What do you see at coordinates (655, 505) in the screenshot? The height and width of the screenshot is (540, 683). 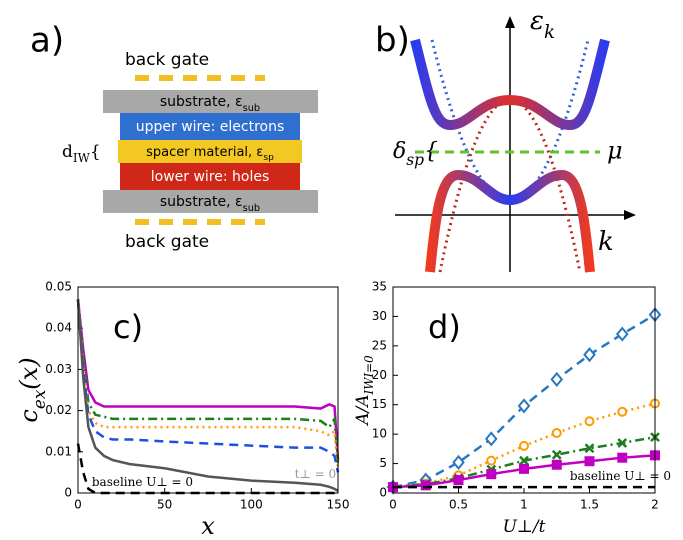 I see `x-tick-label: 2` at bounding box center [655, 505].